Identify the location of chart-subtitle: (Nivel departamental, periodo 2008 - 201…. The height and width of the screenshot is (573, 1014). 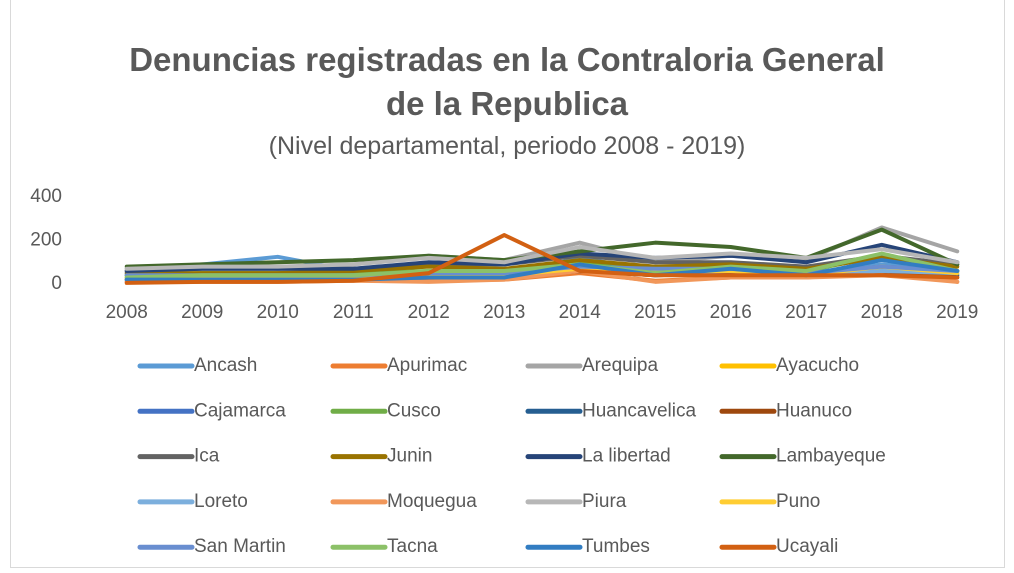
(507, 146).